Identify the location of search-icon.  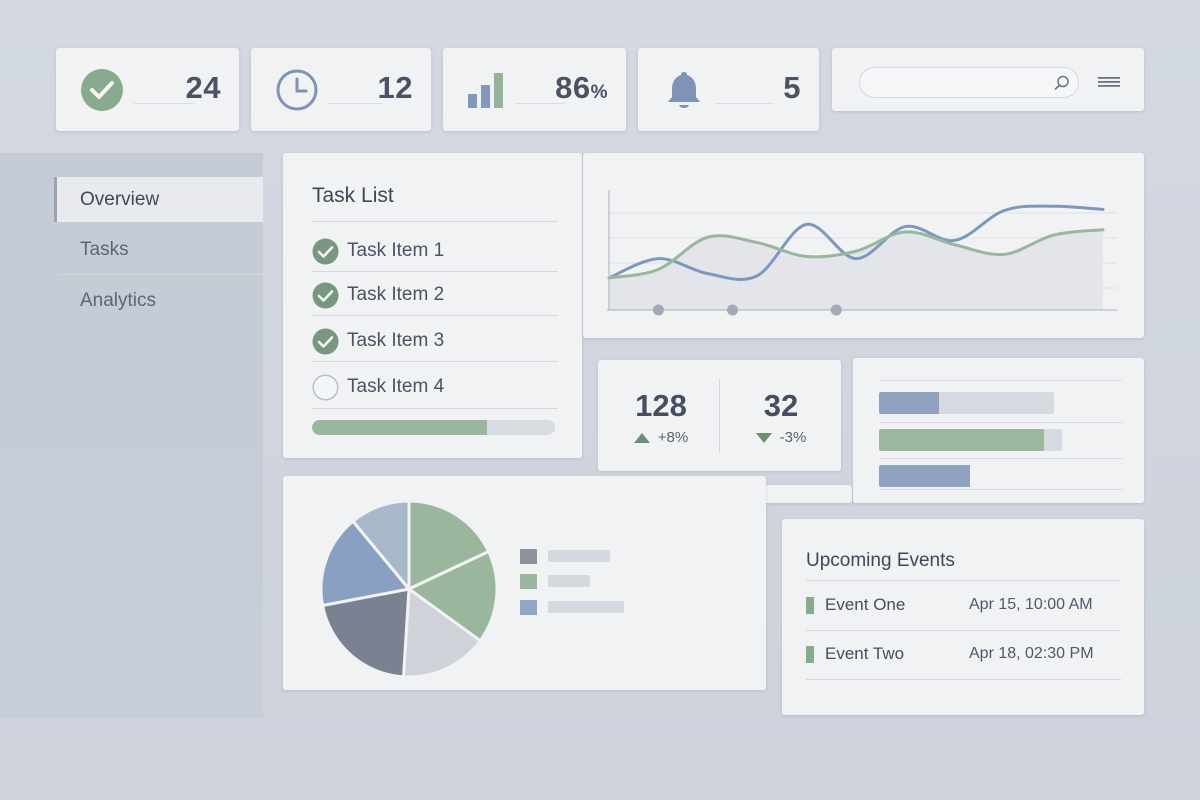
(1062, 83).